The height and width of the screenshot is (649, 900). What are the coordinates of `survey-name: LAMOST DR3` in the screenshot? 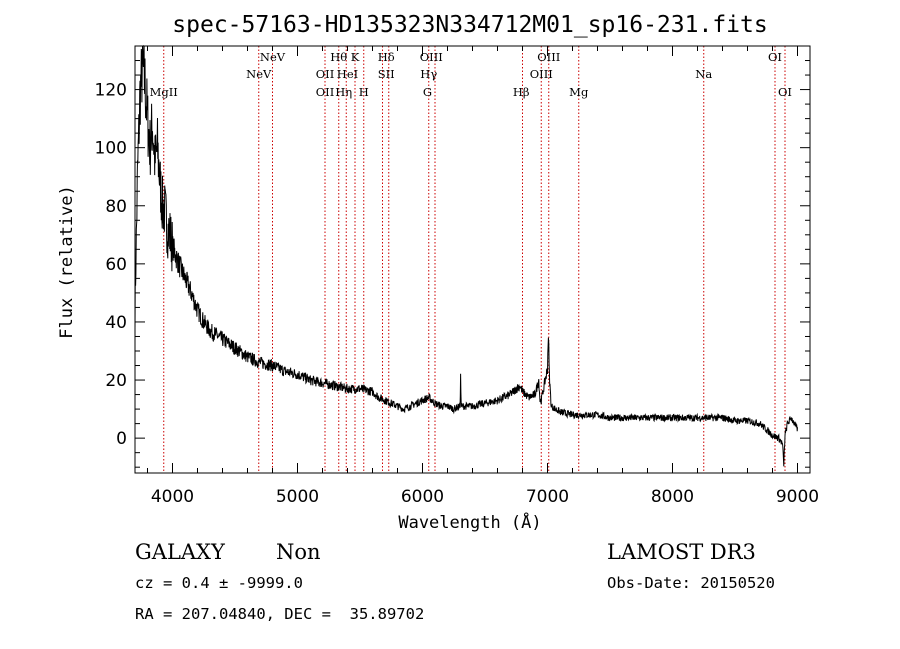 It's located at (681, 552).